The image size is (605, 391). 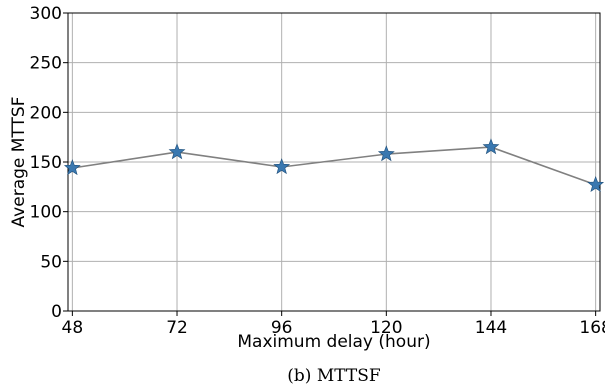 What do you see at coordinates (333, 342) in the screenshot?
I see `x-axis-label: Maximum delay (hour)` at bounding box center [333, 342].